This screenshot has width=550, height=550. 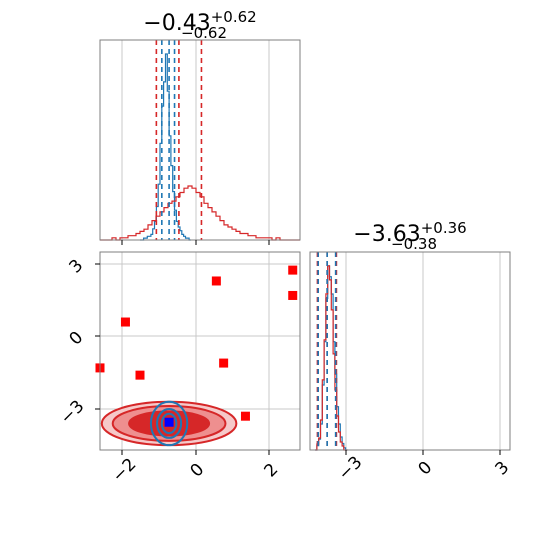 I want to click on y-tick-label: −3, so click(x=73, y=413).